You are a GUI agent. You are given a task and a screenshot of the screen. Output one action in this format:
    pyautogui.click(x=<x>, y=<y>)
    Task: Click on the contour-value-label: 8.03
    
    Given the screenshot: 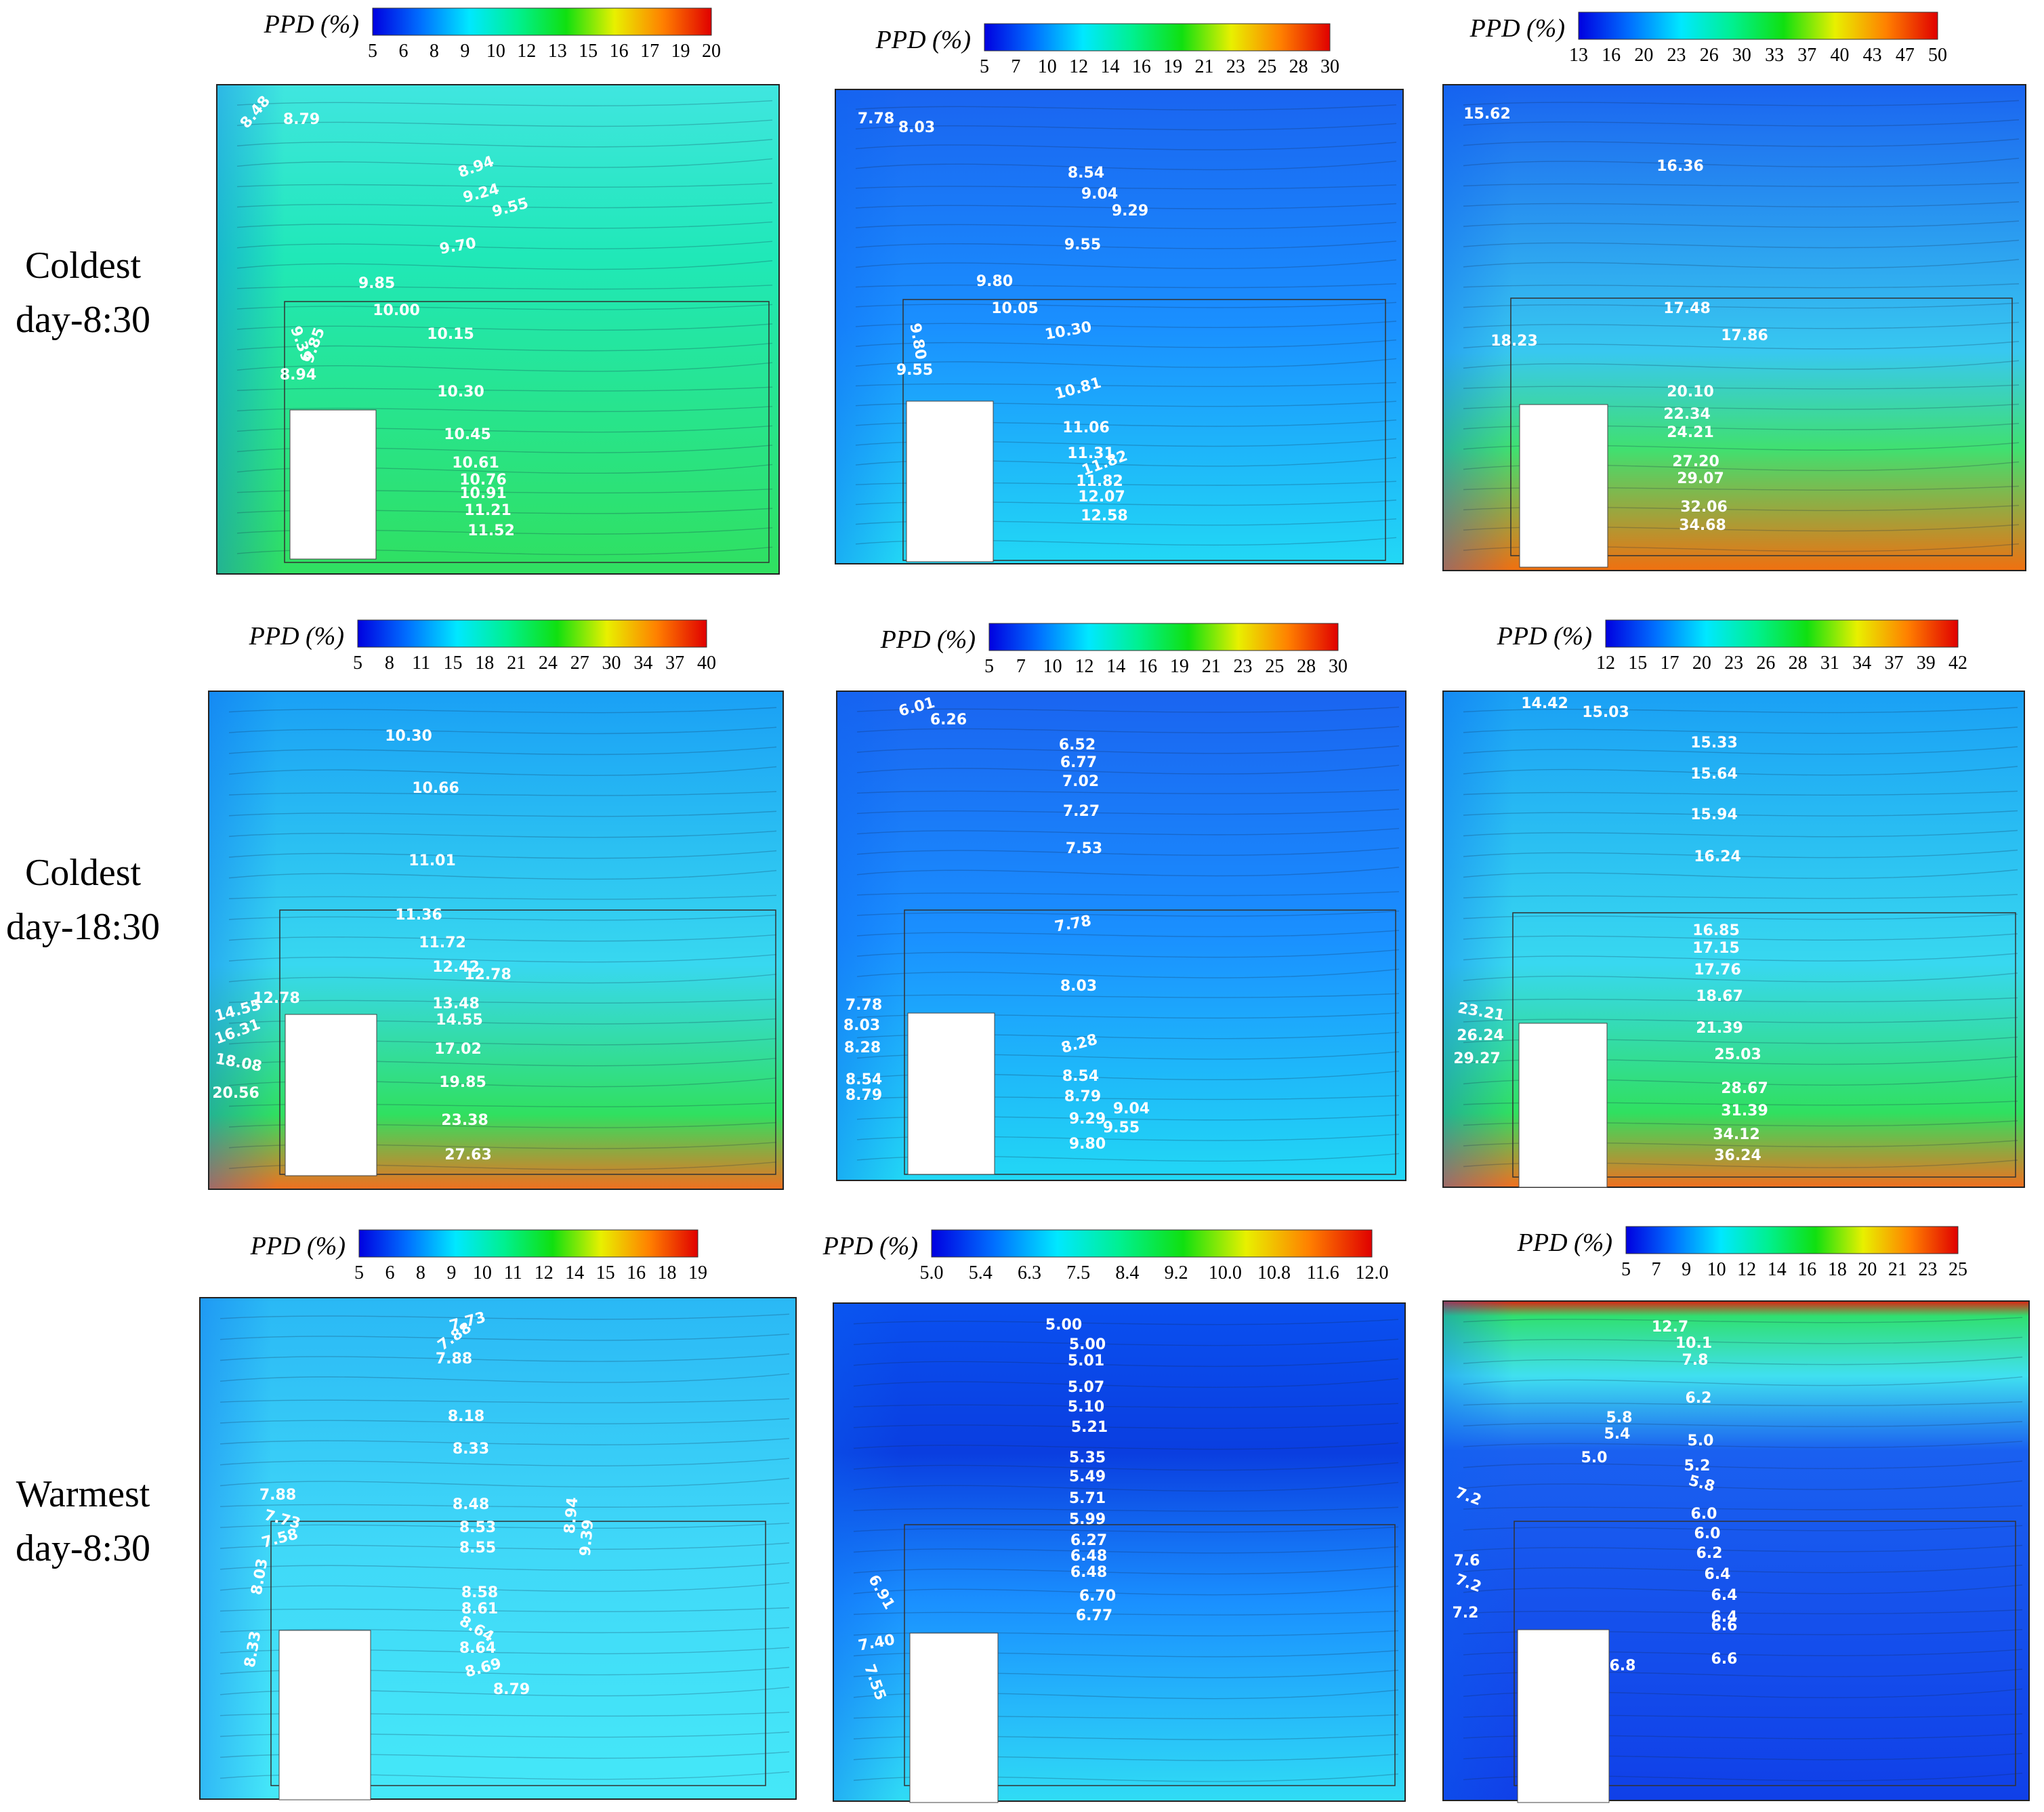 What is the action you would take?
    pyautogui.click(x=861, y=1026)
    